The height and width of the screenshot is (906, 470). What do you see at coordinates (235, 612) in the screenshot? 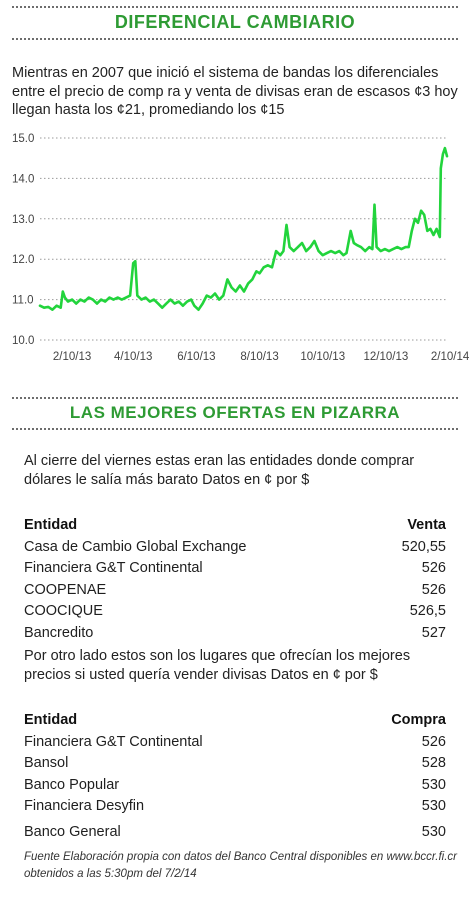
I see `table-row: COOCIQUE 526,5` at bounding box center [235, 612].